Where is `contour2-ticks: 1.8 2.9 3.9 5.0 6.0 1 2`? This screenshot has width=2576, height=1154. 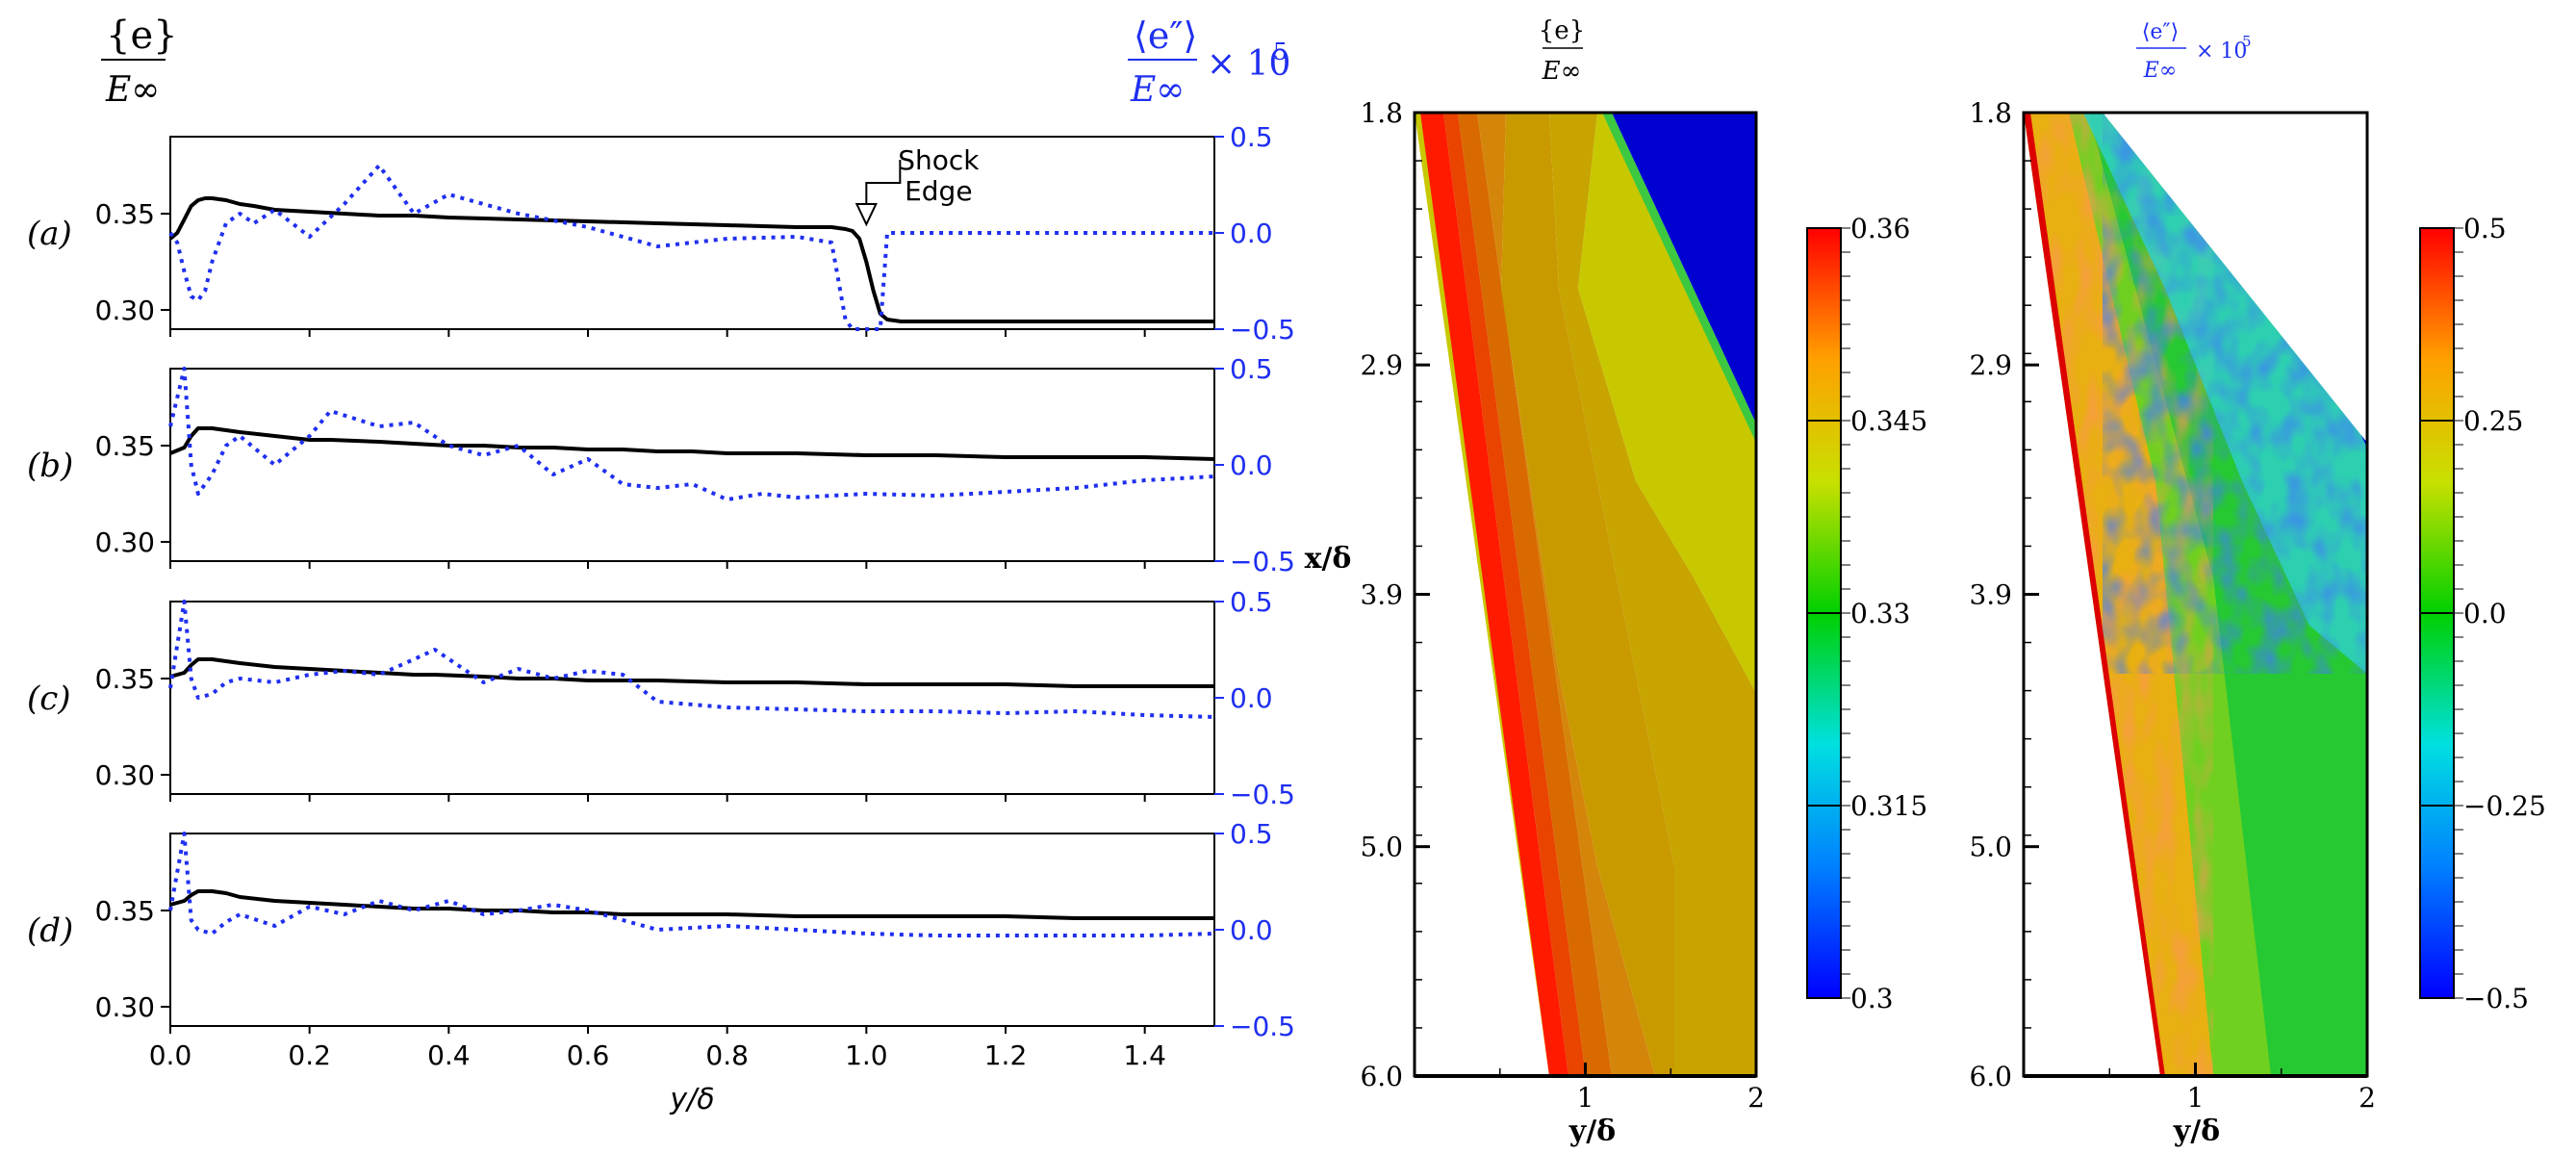
contour2-ticks: 1.8 2.9 3.9 5.0 6.0 1 2 is located at coordinates (2172, 605).